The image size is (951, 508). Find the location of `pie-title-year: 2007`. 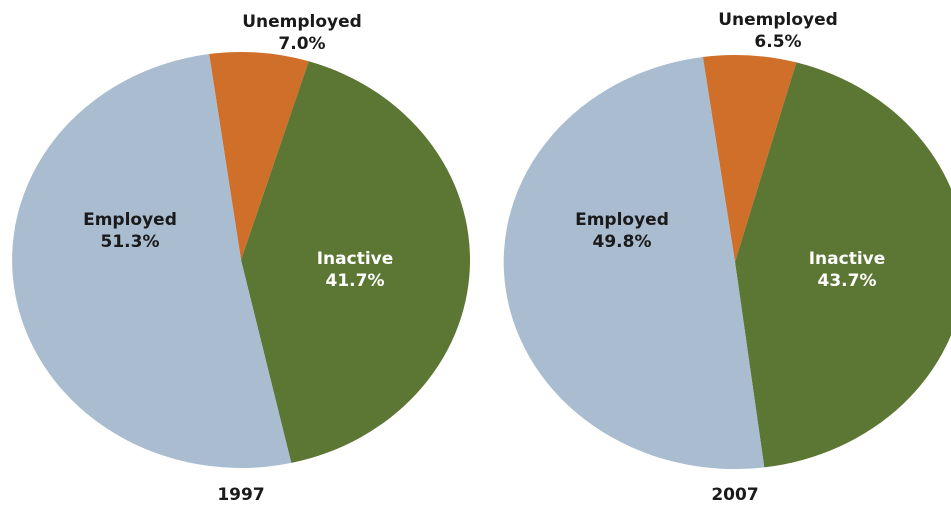

pie-title-year: 2007 is located at coordinates (734, 495).